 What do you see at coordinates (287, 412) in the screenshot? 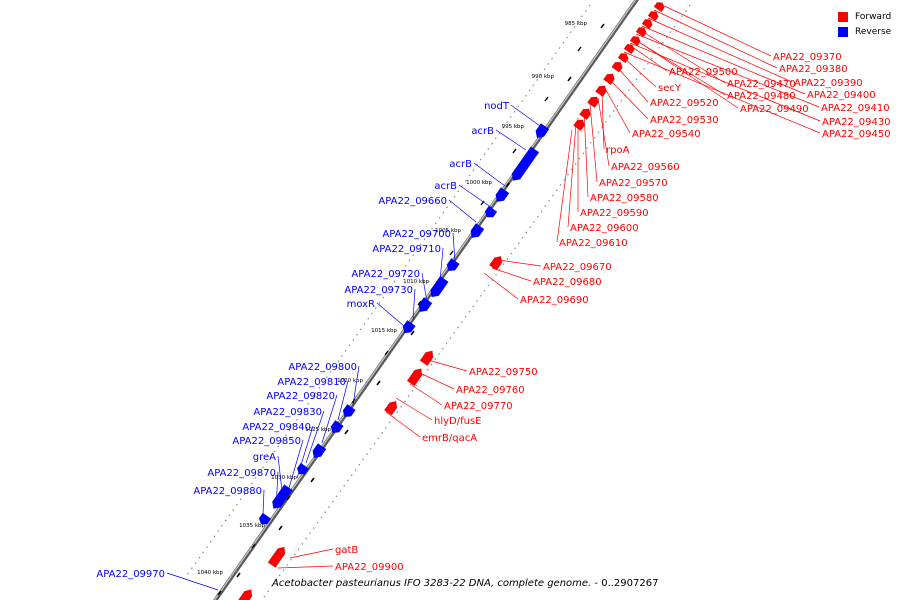
I see `reverse-gene-label: APA22_09830` at bounding box center [287, 412].